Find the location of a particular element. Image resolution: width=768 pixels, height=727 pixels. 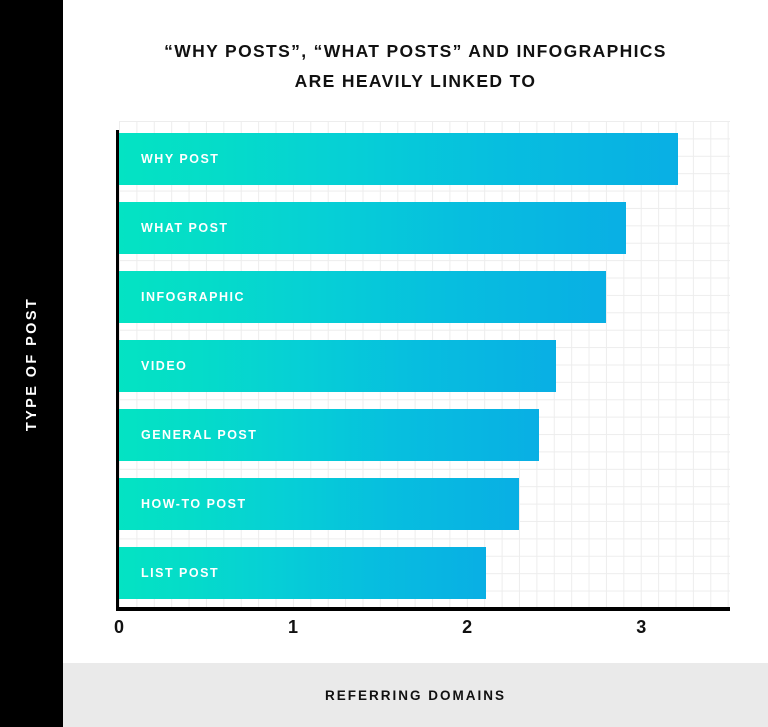

bar-infographic: INFOGRAPHIC is located at coordinates (363, 297).